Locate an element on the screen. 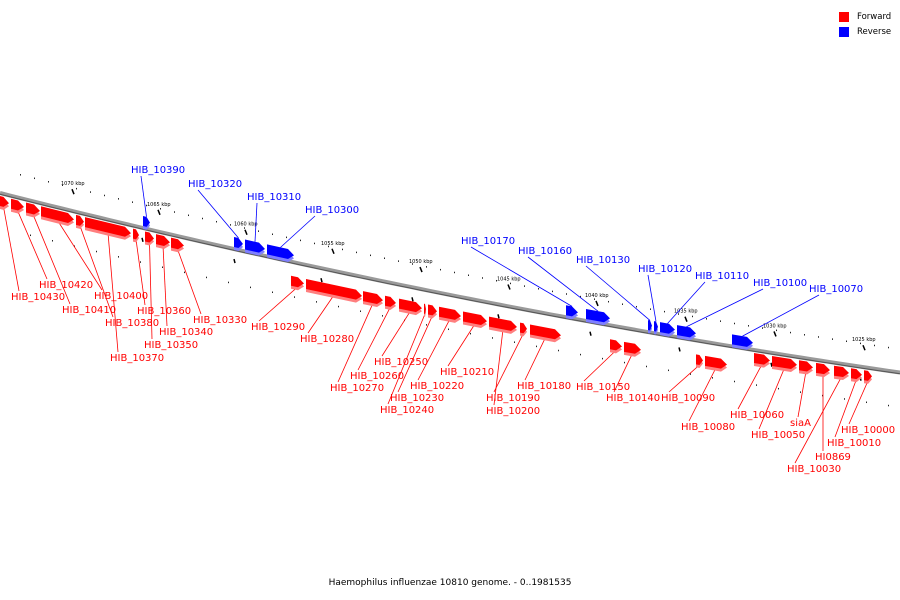 The width and height of the screenshot is (900, 600). tick-label: 1040 kbp is located at coordinates (597, 296).